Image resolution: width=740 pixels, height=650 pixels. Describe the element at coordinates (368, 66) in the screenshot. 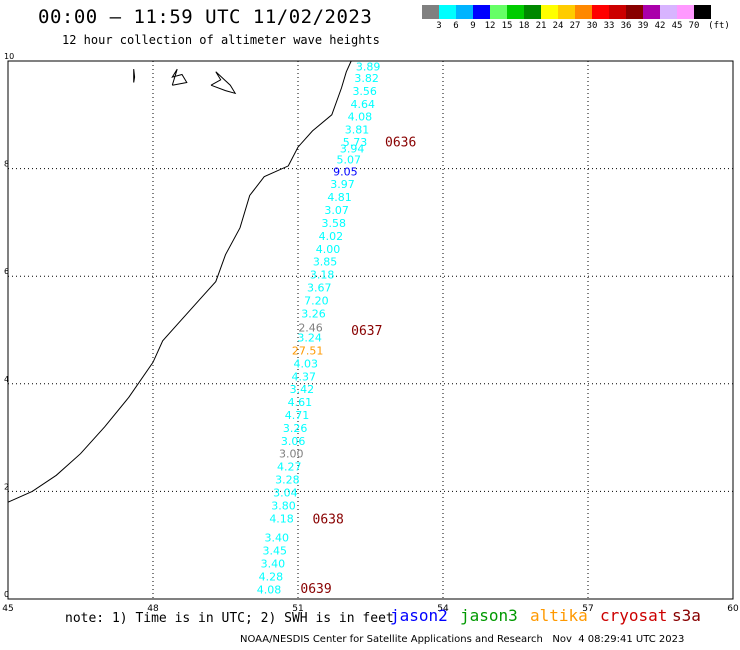

I see `wave-height-label: 3.89` at that location.